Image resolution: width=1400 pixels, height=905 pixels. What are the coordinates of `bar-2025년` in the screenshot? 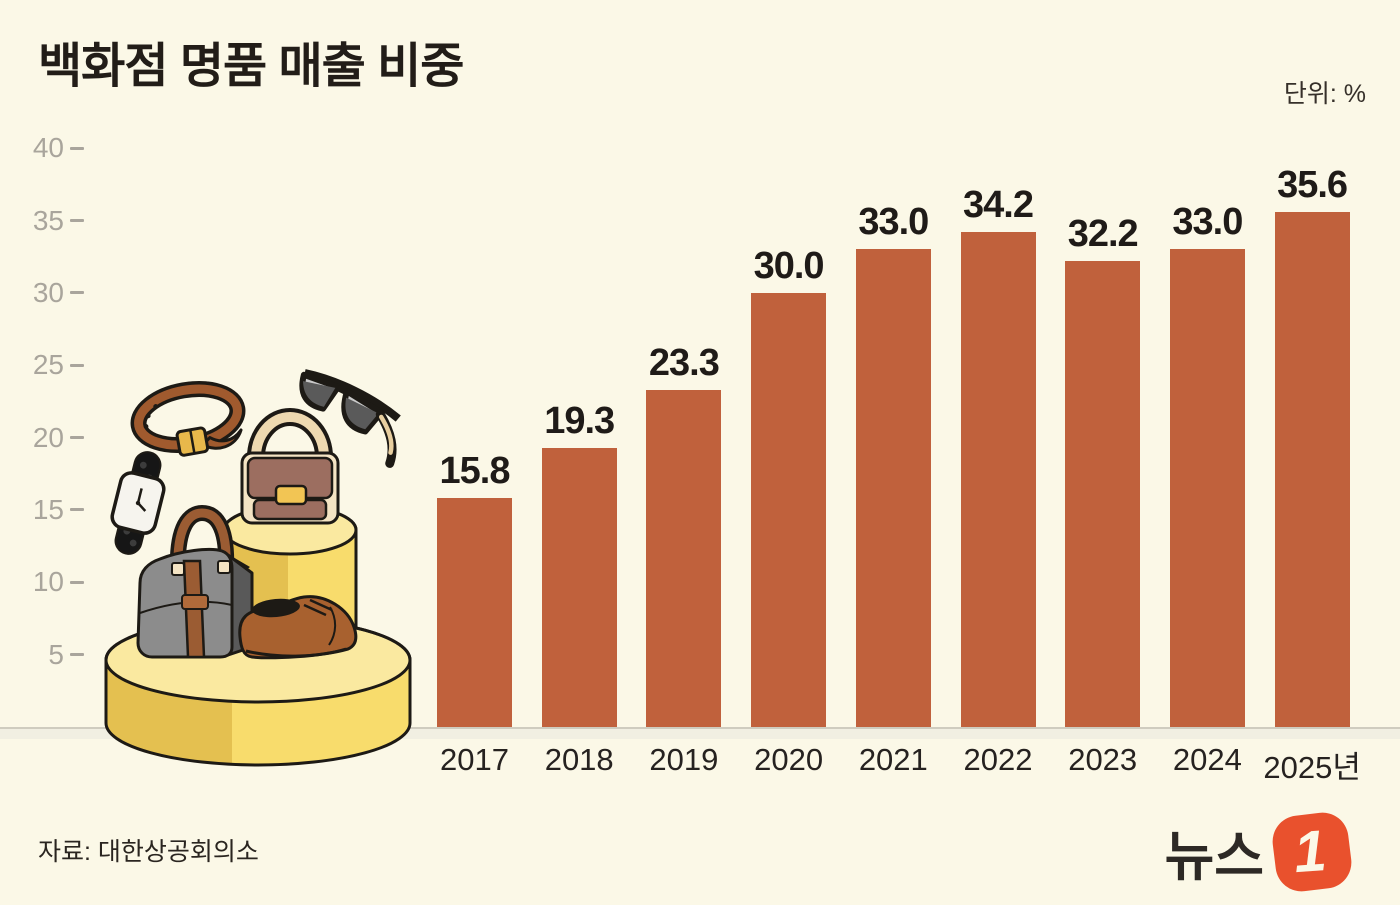 It's located at (1312, 469).